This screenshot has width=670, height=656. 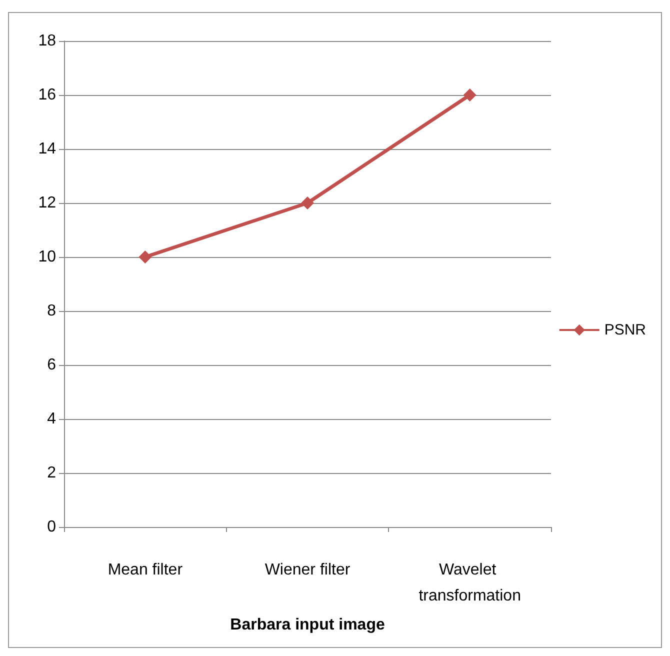 I want to click on y-tick-label: 2, so click(x=51, y=473).